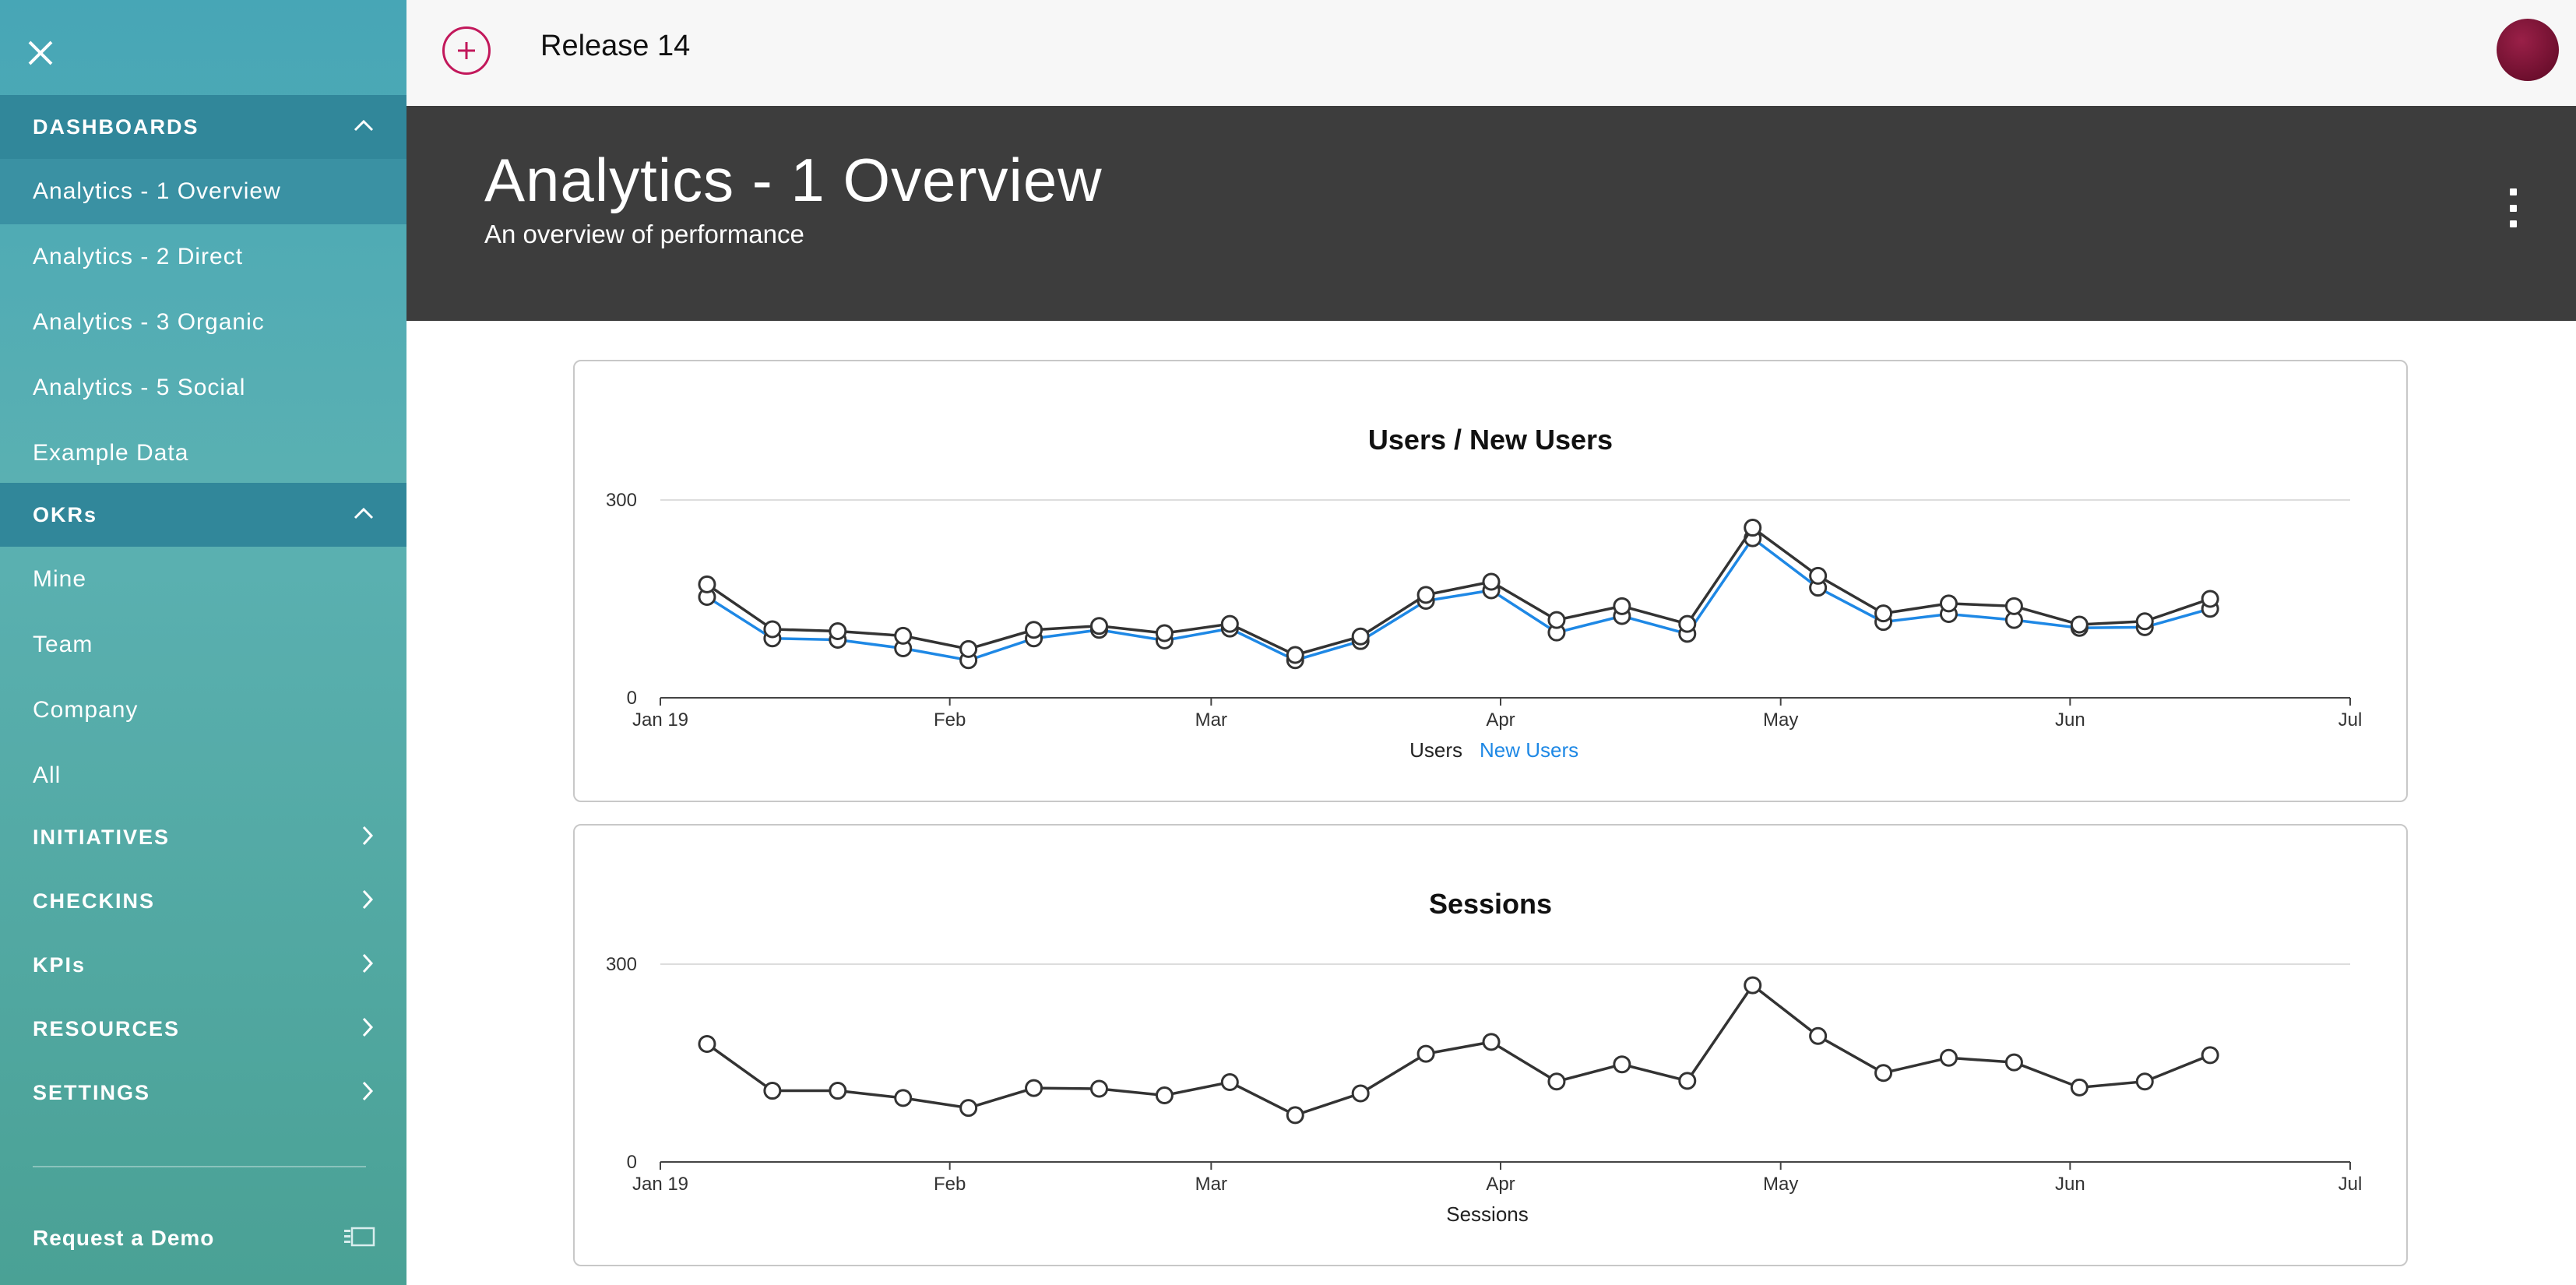 This screenshot has height=1285, width=2576. What do you see at coordinates (203, 901) in the screenshot?
I see `sidebar-section-checkins: CHECKINS` at bounding box center [203, 901].